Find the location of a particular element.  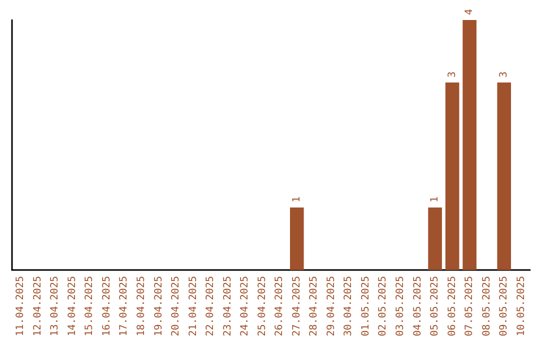

x-tick-label: 29.04.2025 is located at coordinates (331, 306).